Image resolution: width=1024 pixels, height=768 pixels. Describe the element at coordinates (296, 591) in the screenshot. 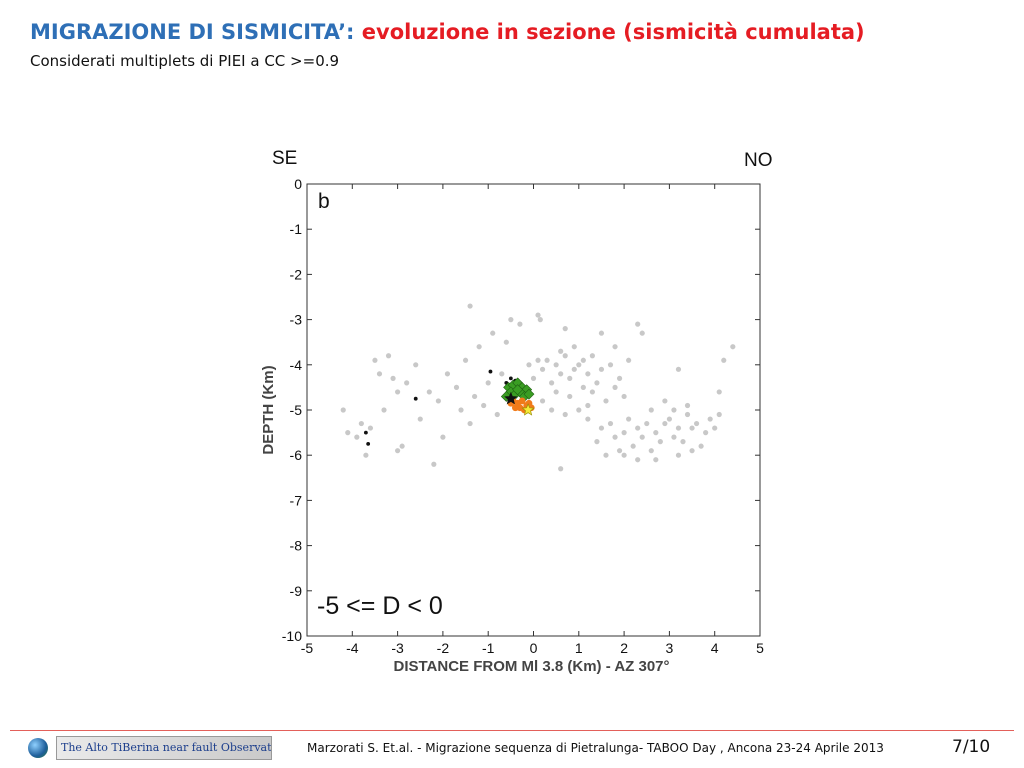

I see `y-tick-label: -9` at that location.